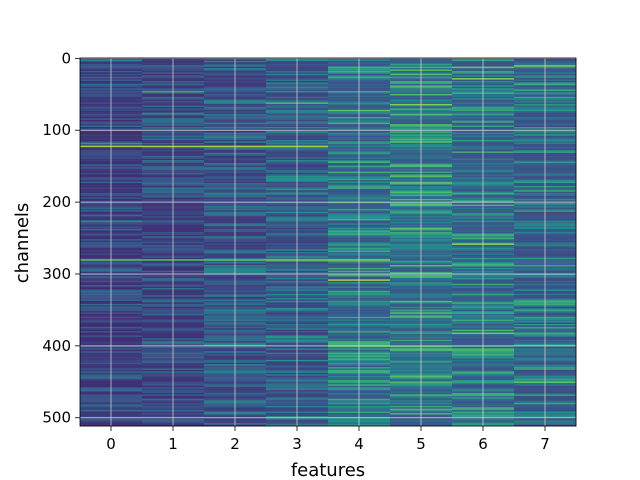  I want to click on x-tick-label: 0, so click(111, 444).